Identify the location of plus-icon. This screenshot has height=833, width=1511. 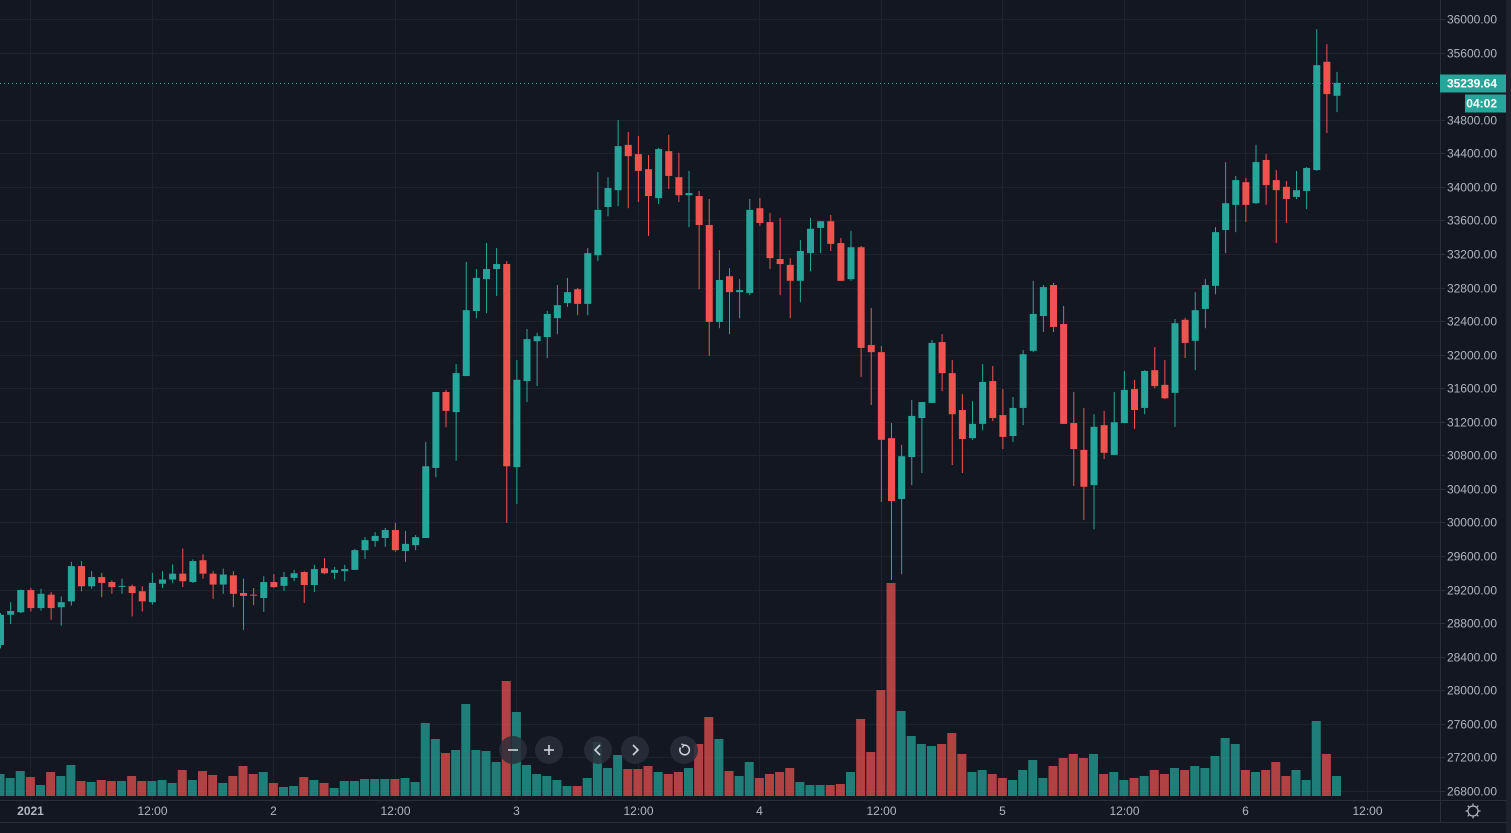
(549, 750).